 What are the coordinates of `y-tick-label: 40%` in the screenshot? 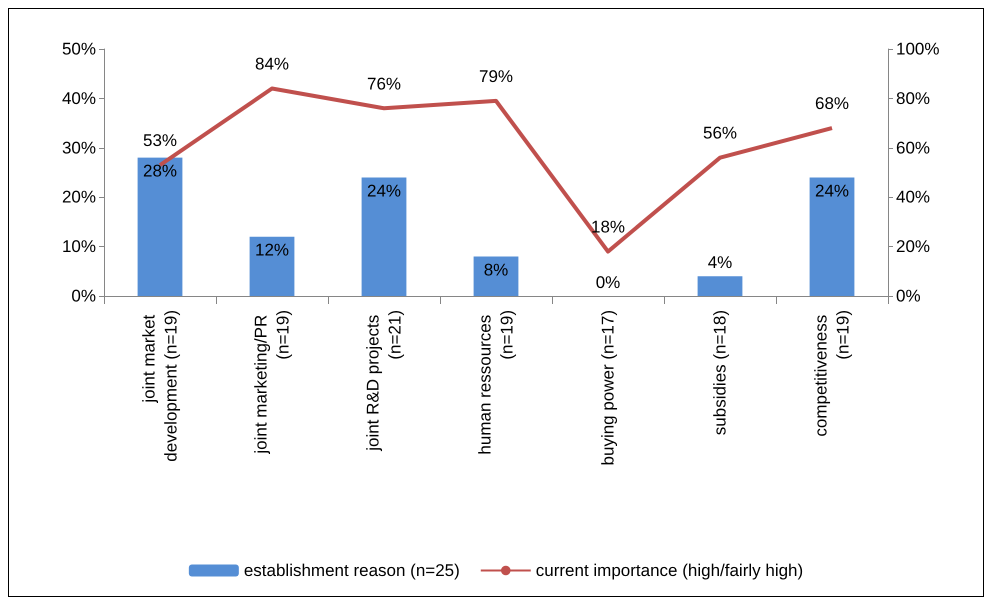 It's located at (79, 98).